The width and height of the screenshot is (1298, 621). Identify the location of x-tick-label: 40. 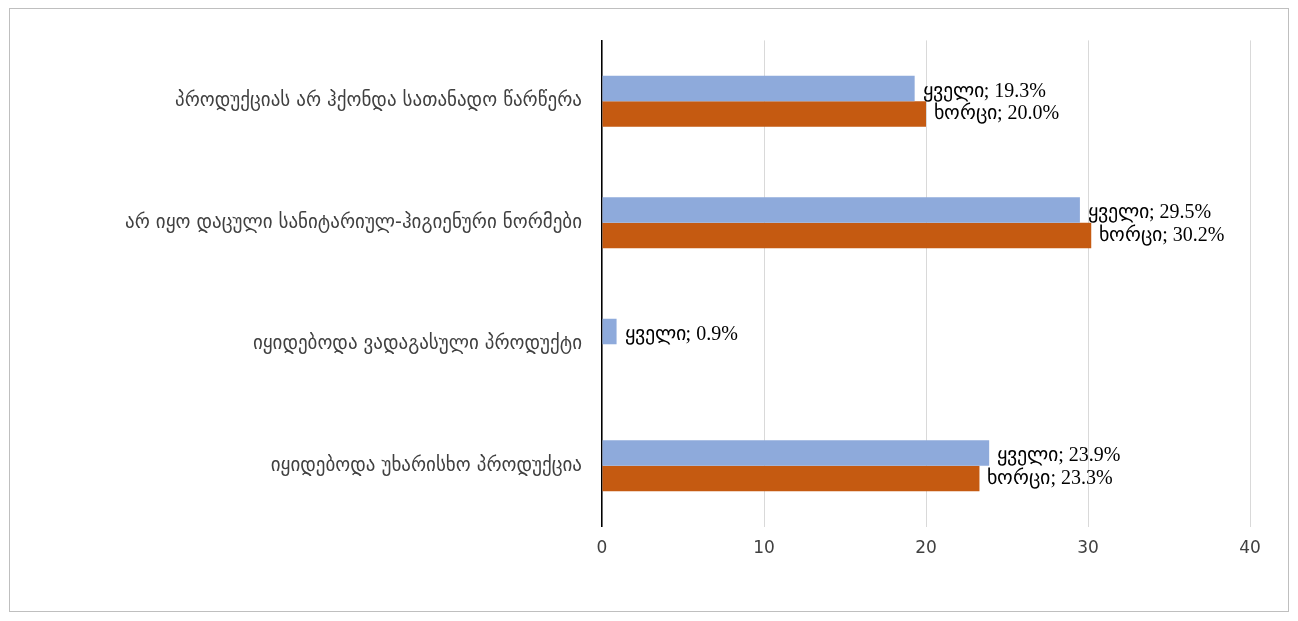
(1250, 547).